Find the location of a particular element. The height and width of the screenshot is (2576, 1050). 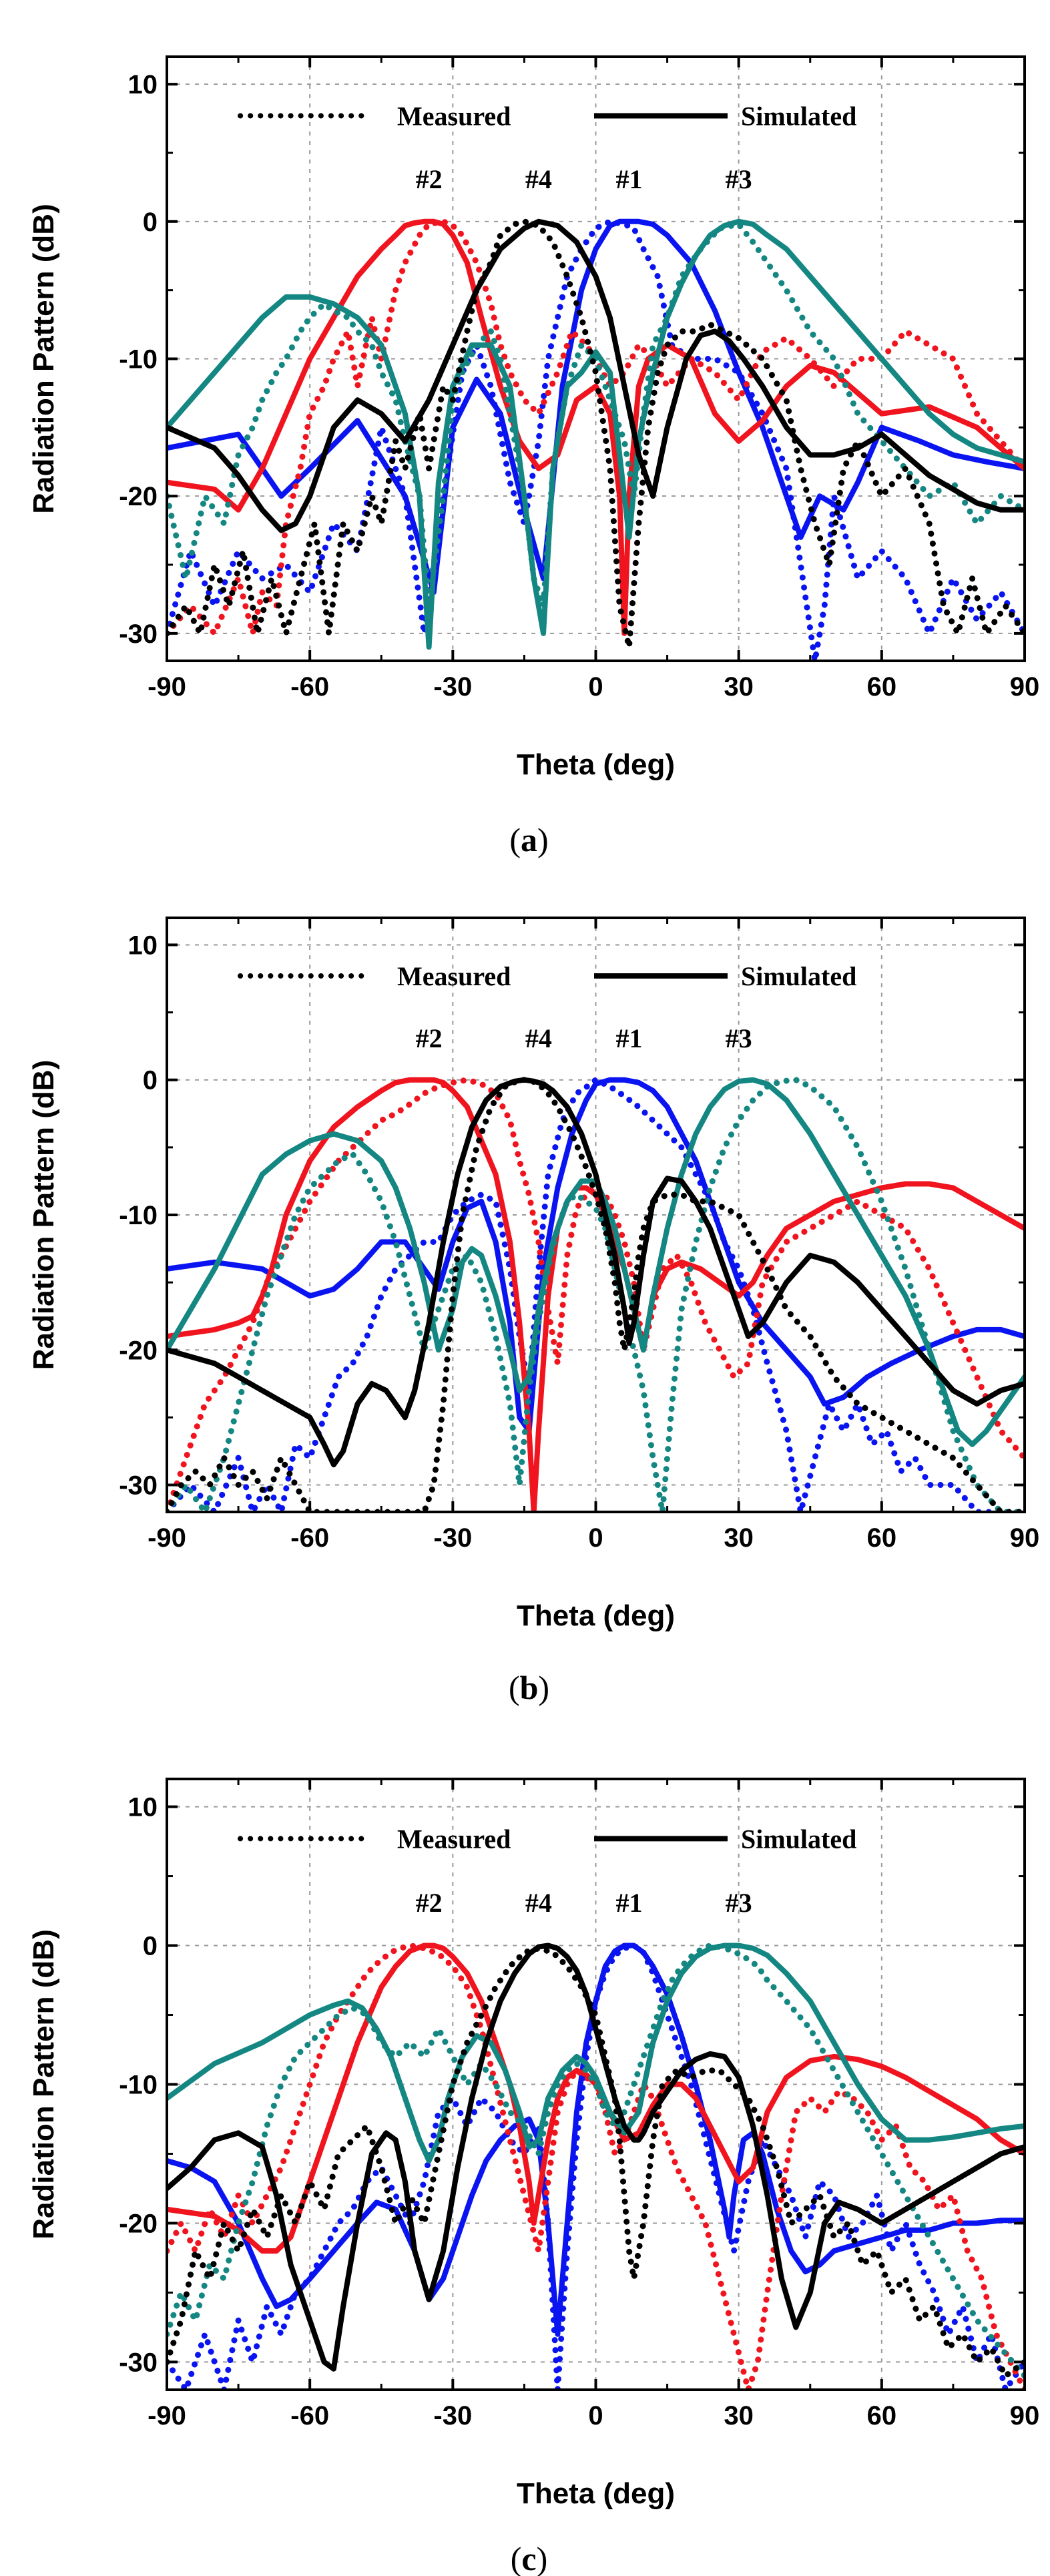

panel-caption: (c) is located at coordinates (529, 2558).